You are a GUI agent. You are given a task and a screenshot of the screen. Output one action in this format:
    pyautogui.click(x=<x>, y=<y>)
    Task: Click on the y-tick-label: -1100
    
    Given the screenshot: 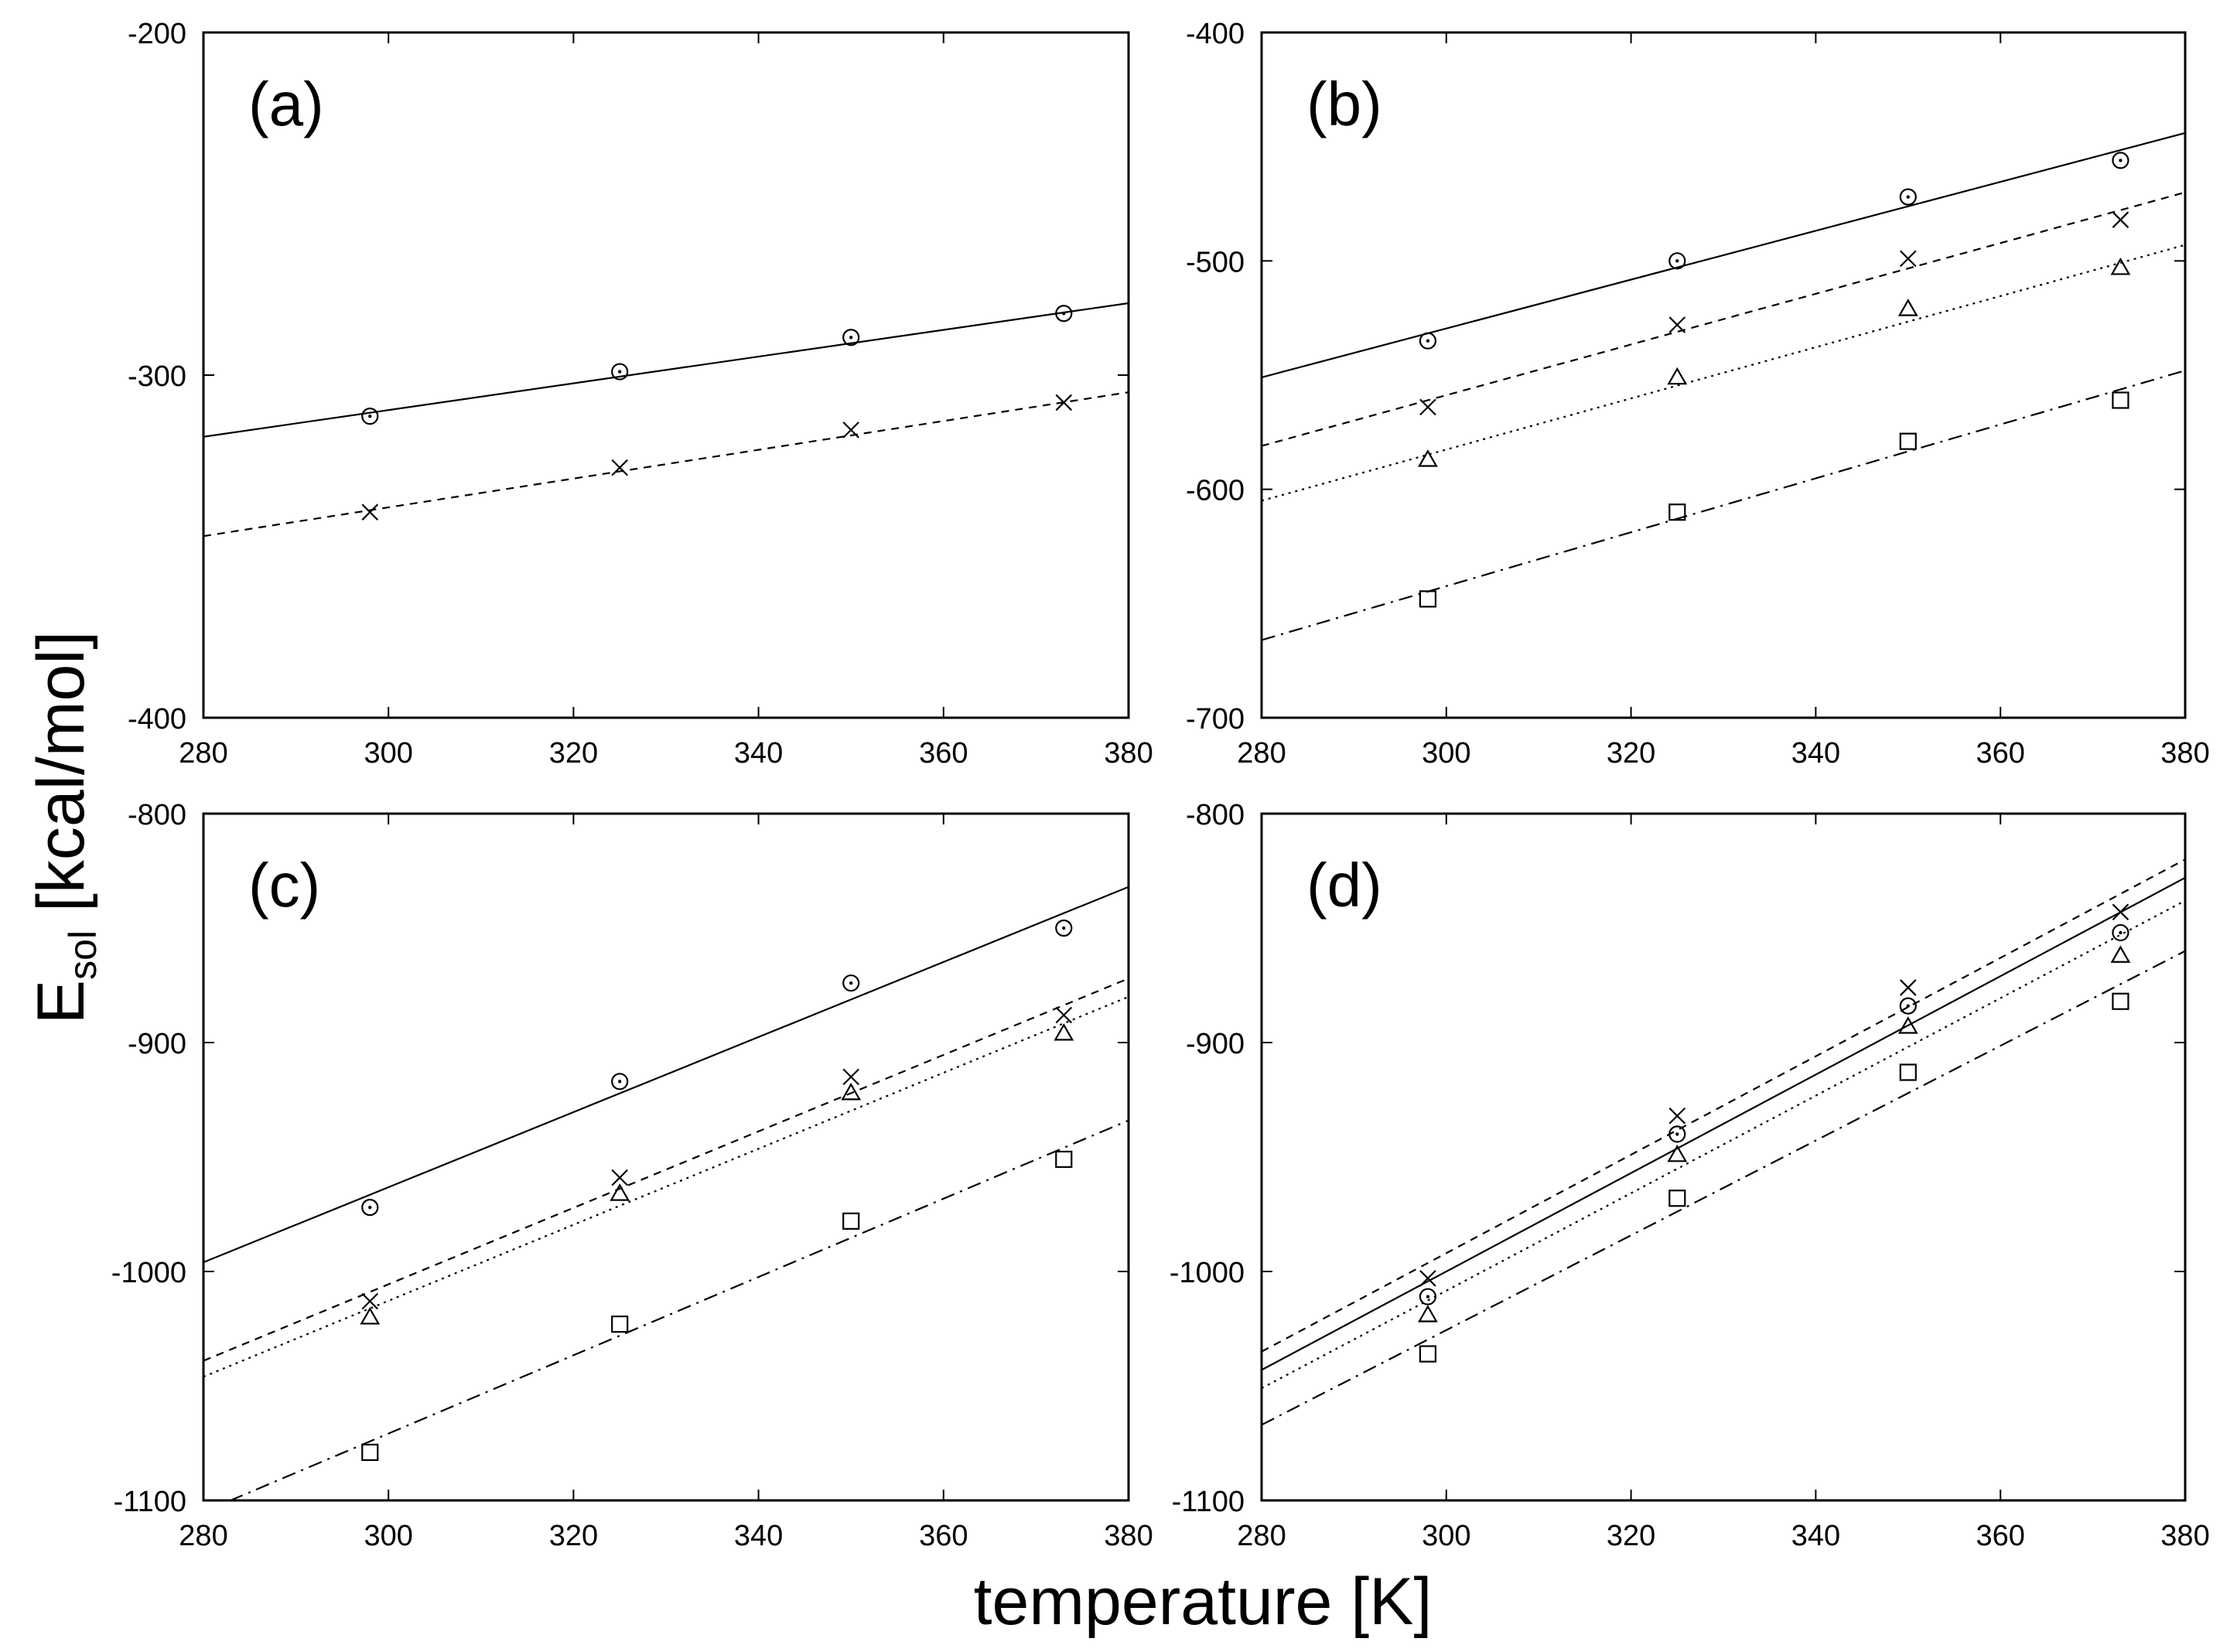 What is the action you would take?
    pyautogui.click(x=1208, y=1502)
    